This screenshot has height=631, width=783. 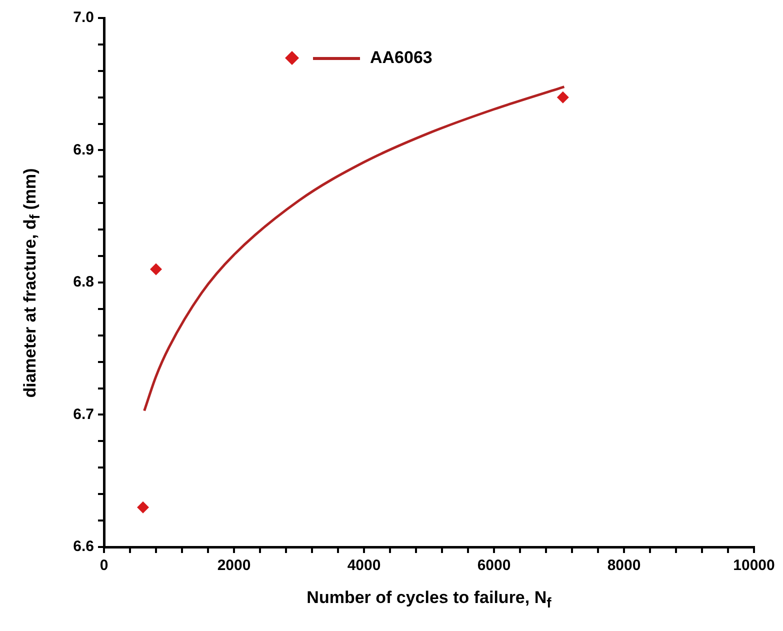 I want to click on text: AA6063, so click(x=401, y=58).